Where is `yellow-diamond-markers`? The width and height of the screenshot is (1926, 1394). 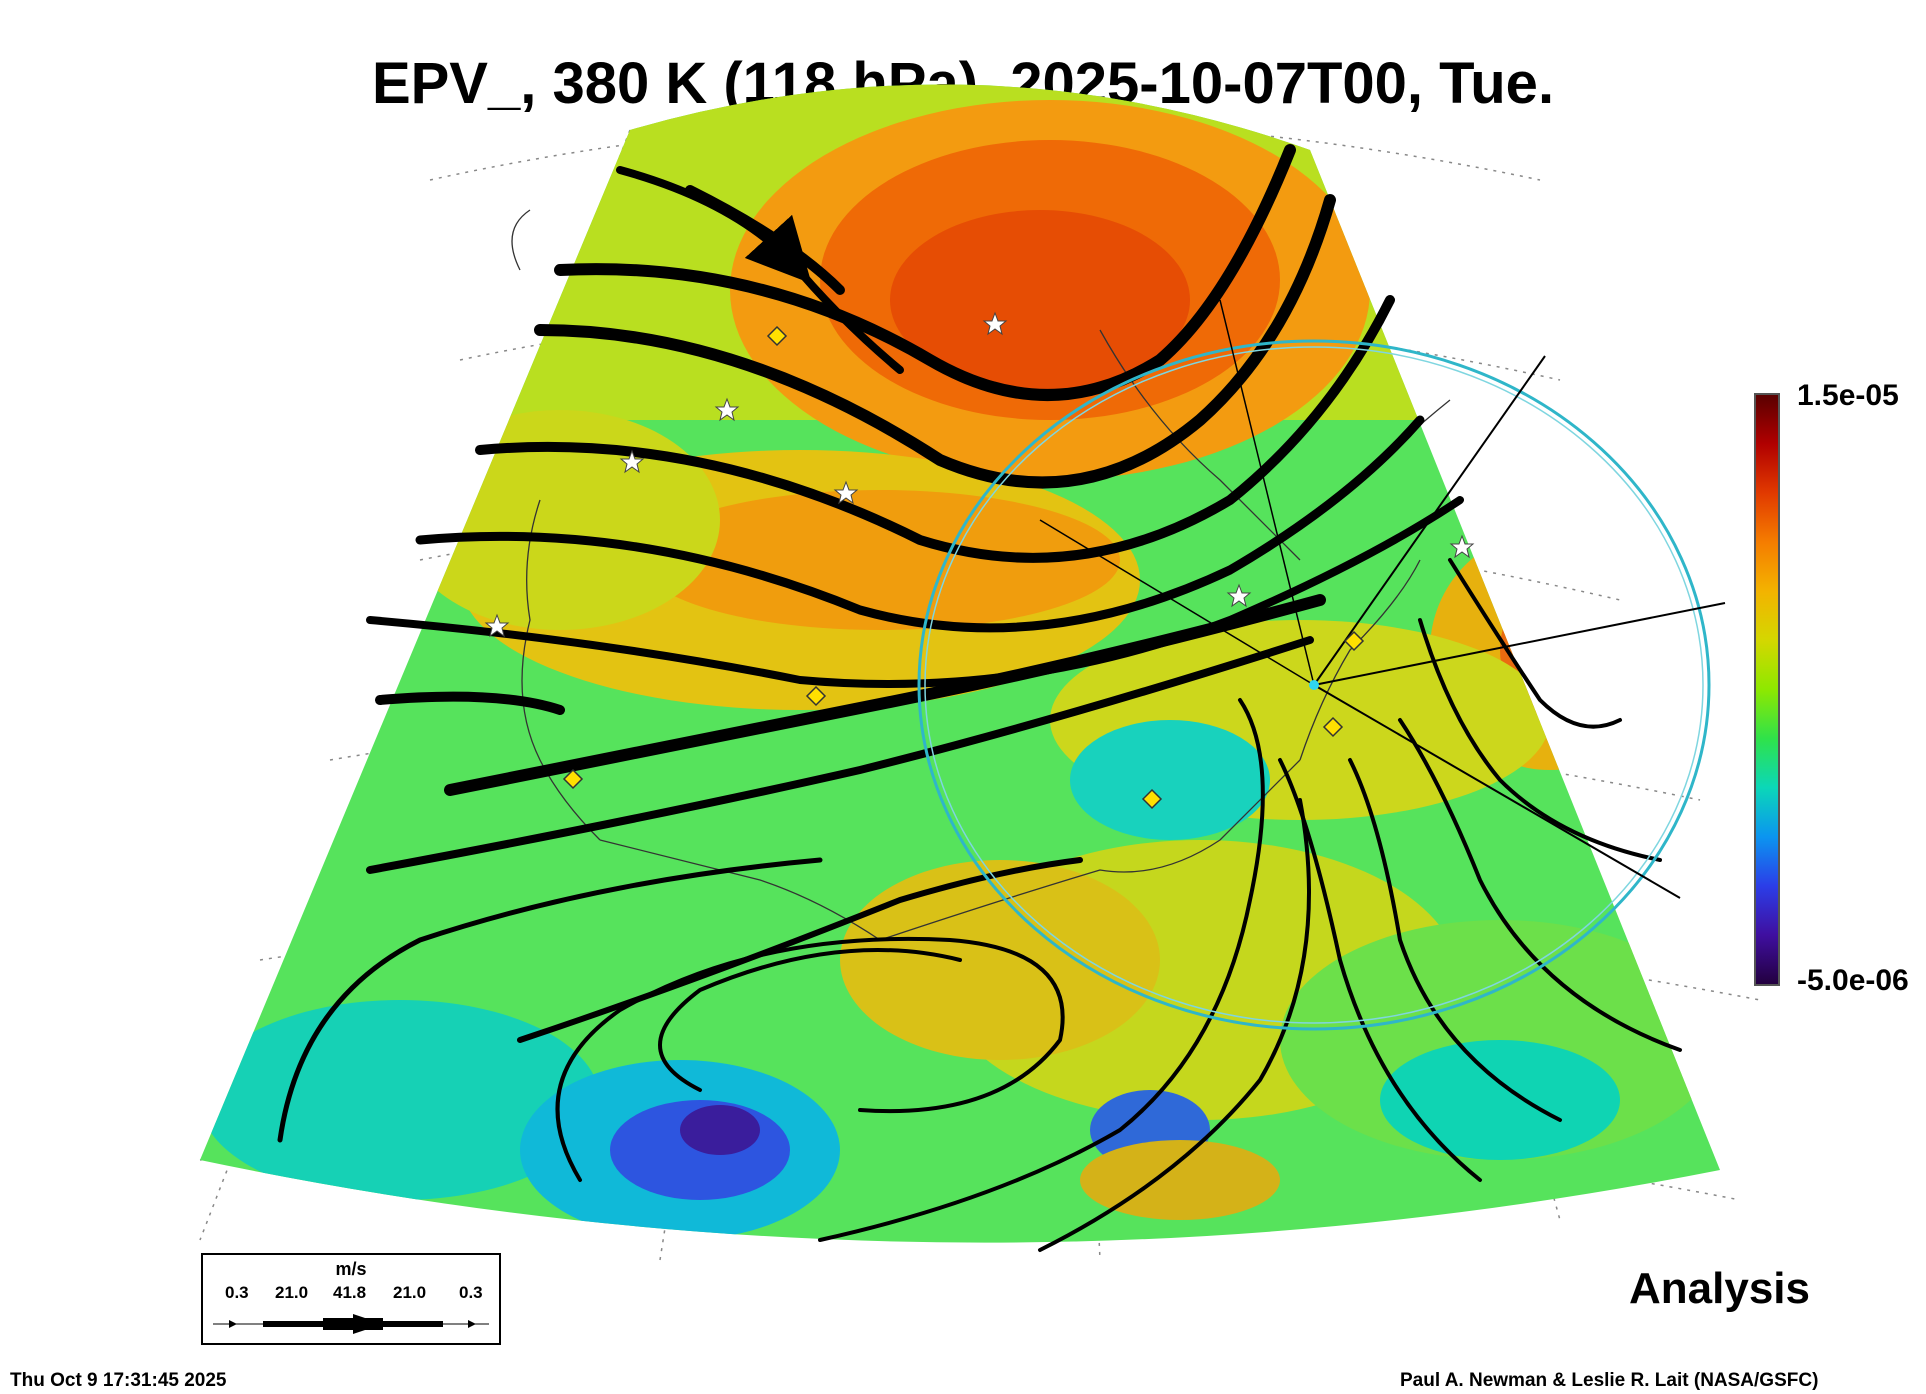 yellow-diamond-markers is located at coordinates (963, 567).